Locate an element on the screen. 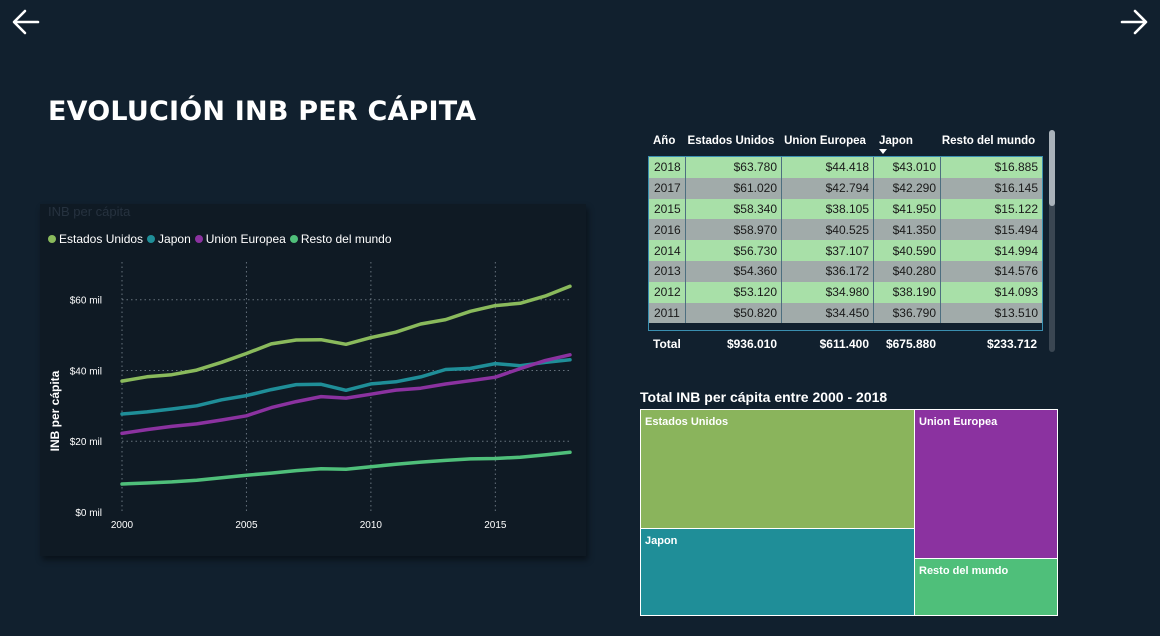 The width and height of the screenshot is (1160, 636). tile-label: Japon is located at coordinates (661, 541).